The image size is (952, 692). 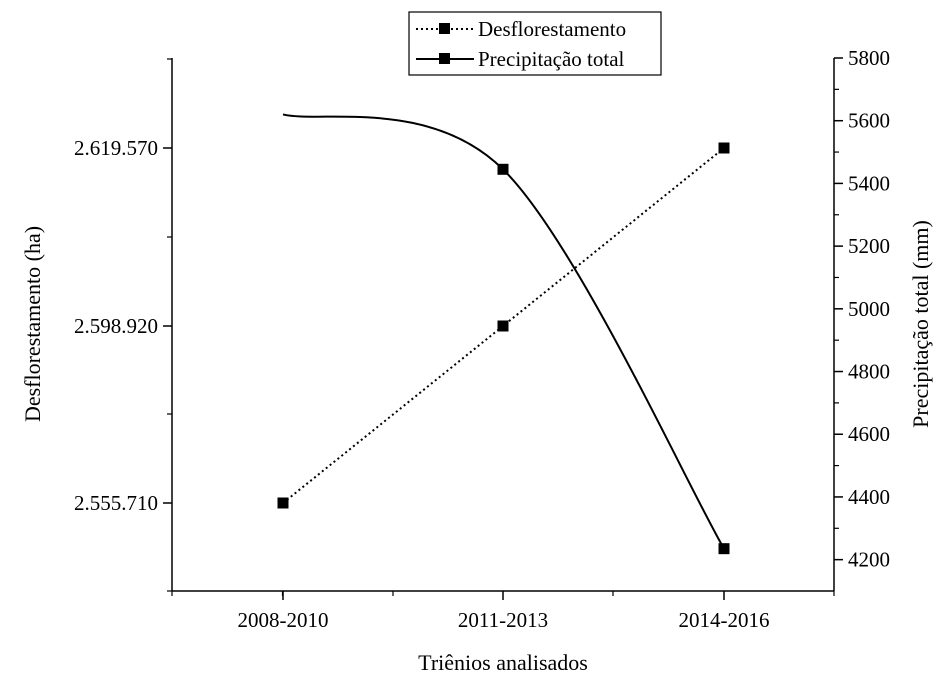 What do you see at coordinates (283, 620) in the screenshot?
I see `x-tick-label: 2008-2010` at bounding box center [283, 620].